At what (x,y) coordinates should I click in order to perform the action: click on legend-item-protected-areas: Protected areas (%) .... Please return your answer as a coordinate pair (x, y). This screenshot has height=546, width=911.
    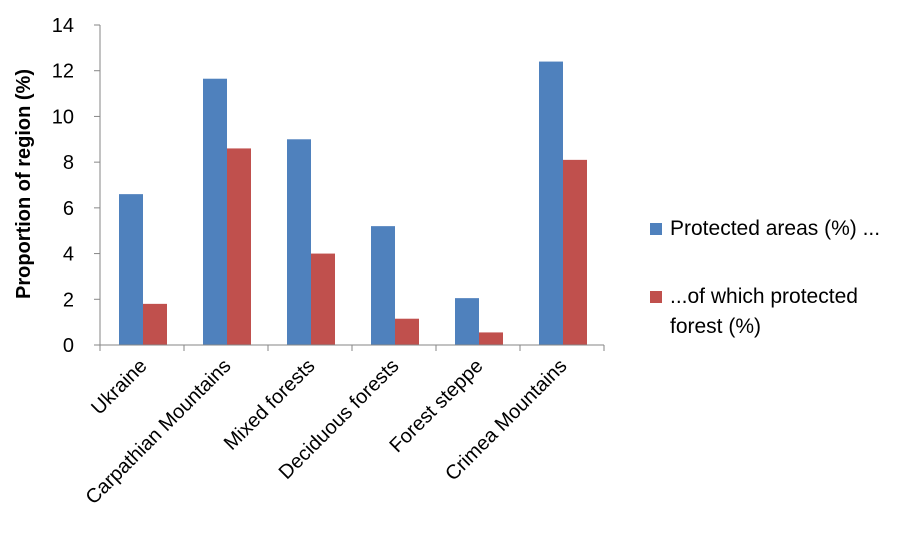
    Looking at the image, I should click on (777, 229).